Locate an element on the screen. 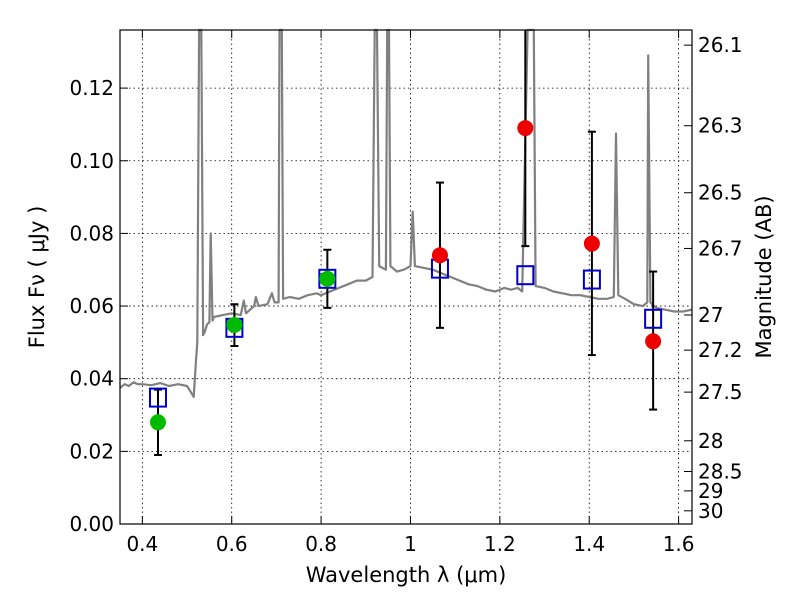  y-tick-label: 0.08 is located at coordinates (91, 233).